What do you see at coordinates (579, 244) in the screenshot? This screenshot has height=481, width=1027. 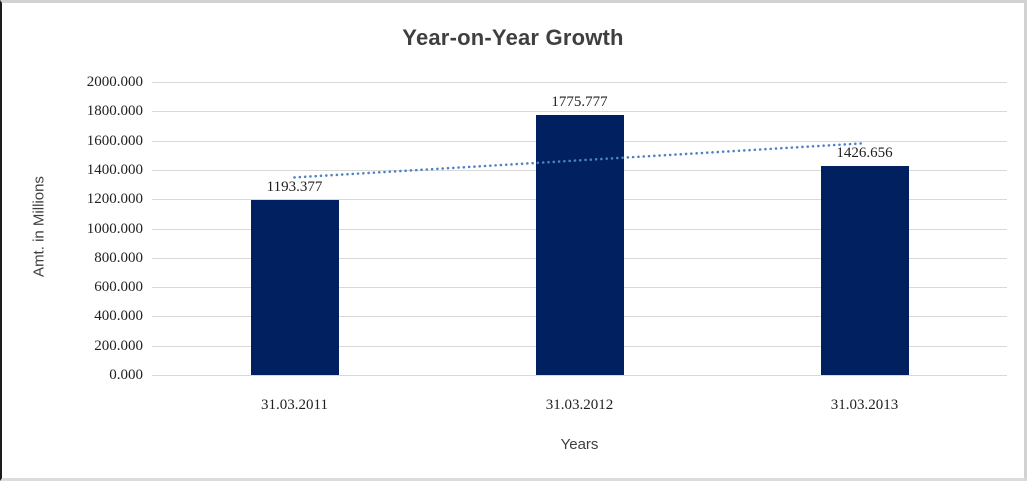 I see `bar-31.03.2012` at bounding box center [579, 244].